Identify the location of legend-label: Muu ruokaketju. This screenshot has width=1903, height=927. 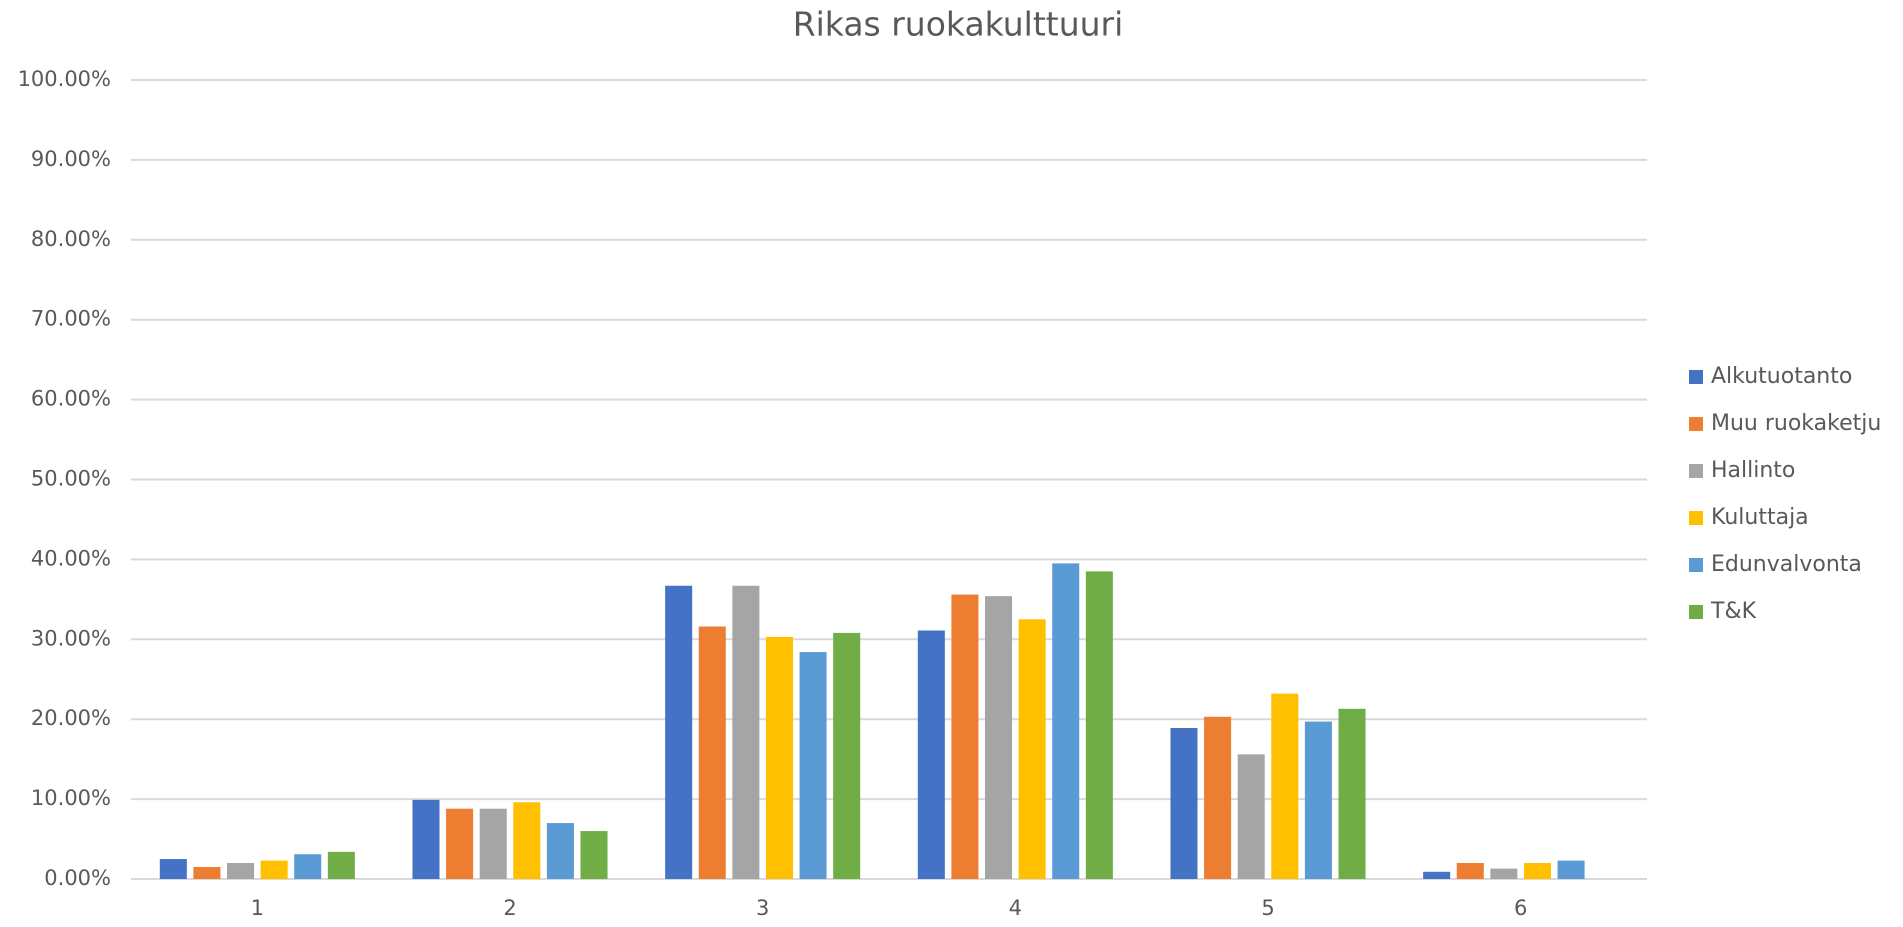
(1796, 423).